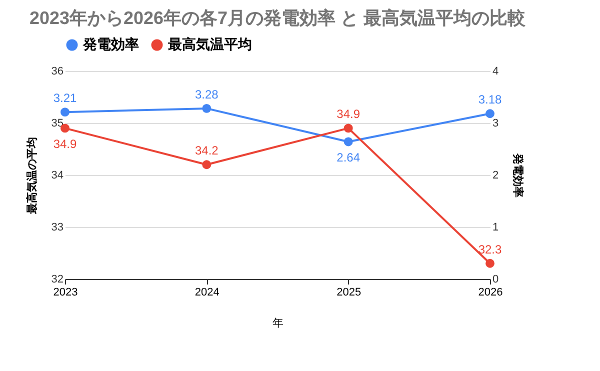  What do you see at coordinates (490, 99) in the screenshot?
I see `data-label: 3.18` at bounding box center [490, 99].